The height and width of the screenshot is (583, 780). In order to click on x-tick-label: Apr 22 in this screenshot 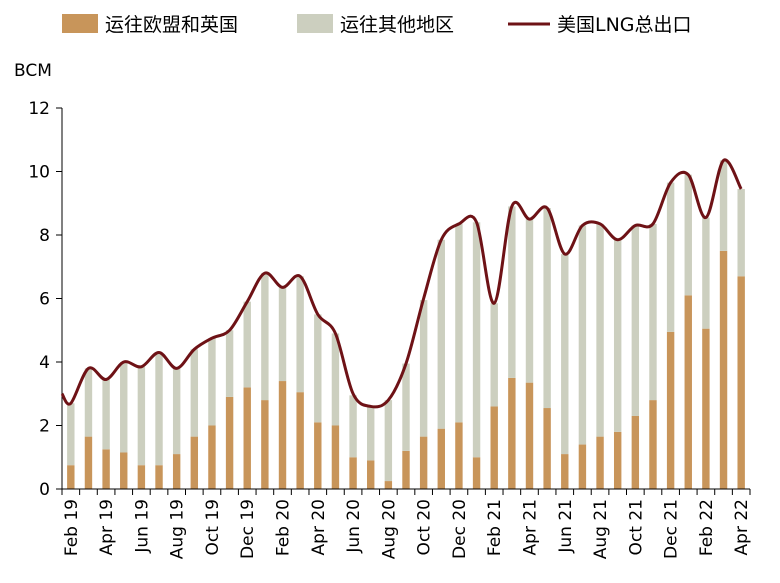, I will do `click(742, 527)`.